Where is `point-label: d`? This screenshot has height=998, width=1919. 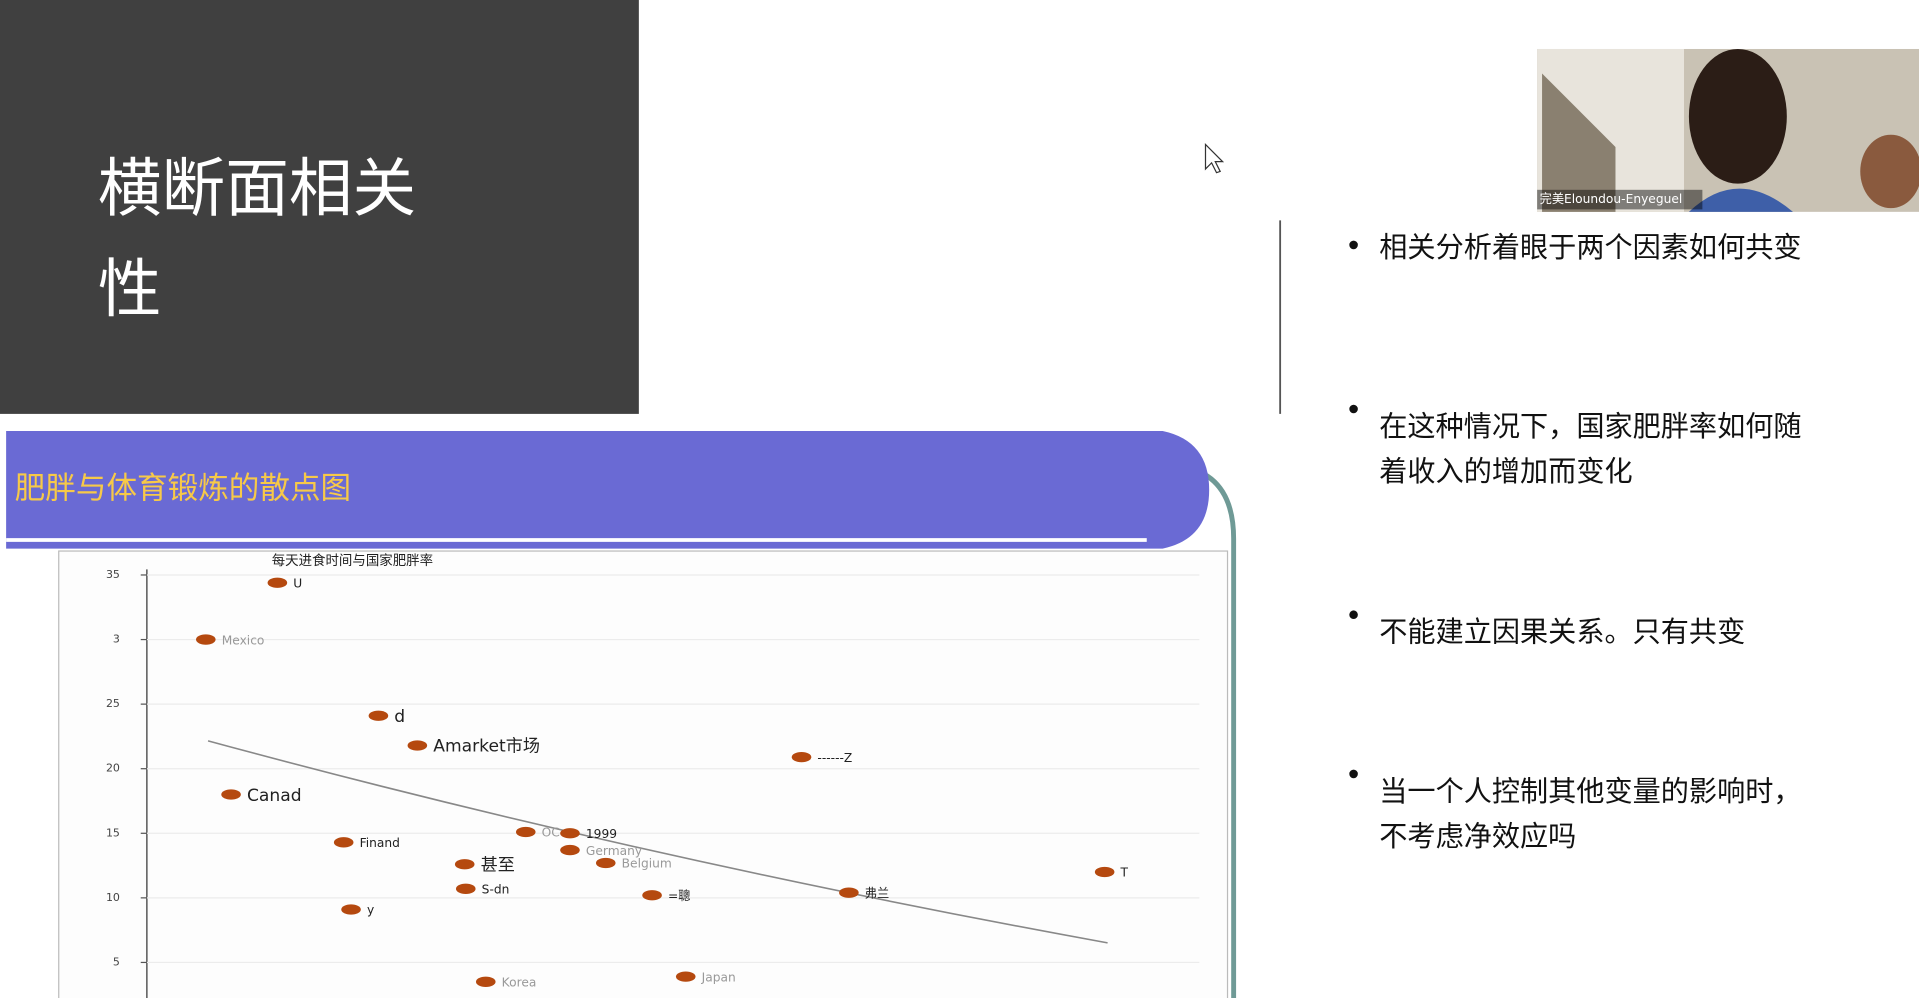
point-label: d is located at coordinates (399, 717).